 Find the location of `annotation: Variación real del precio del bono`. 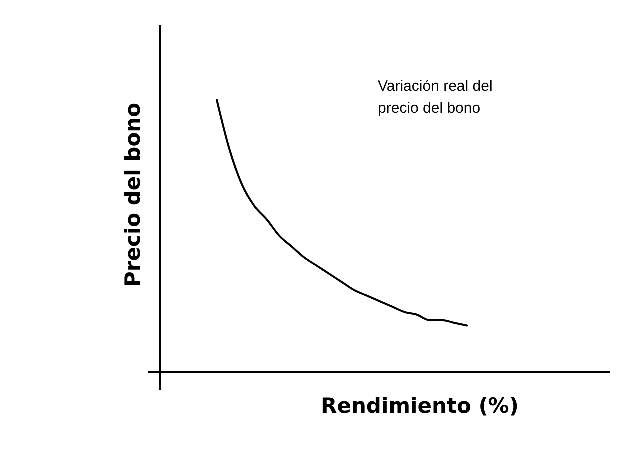

annotation: Variación real del precio del bono is located at coordinates (436, 98).